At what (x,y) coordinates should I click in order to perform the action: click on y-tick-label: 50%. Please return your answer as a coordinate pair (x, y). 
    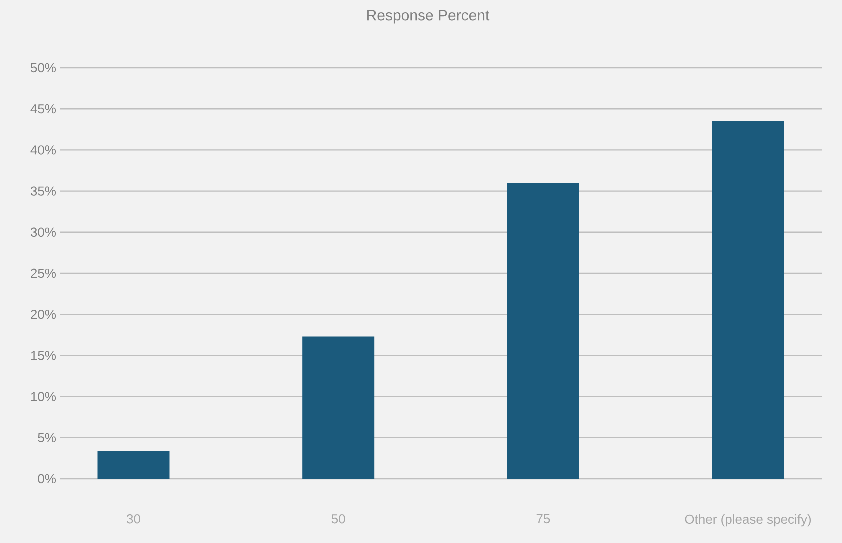
    Looking at the image, I should click on (43, 68).